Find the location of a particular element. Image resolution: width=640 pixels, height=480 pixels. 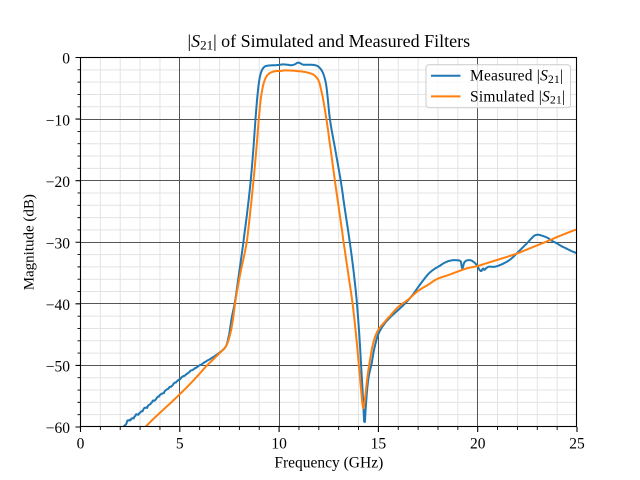

svg-text: −40 is located at coordinates (58, 305).